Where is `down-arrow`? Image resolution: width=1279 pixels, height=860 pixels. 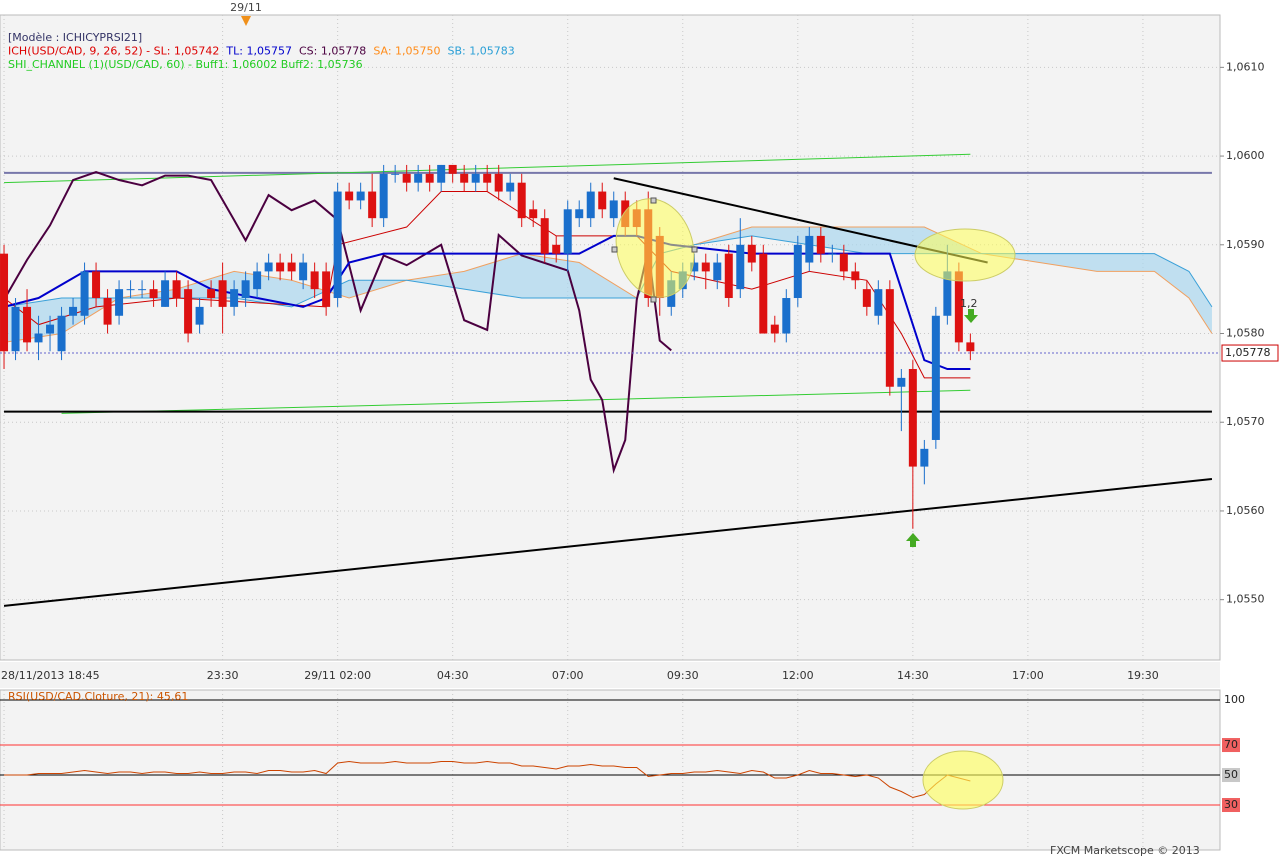 down-arrow is located at coordinates (971, 316).